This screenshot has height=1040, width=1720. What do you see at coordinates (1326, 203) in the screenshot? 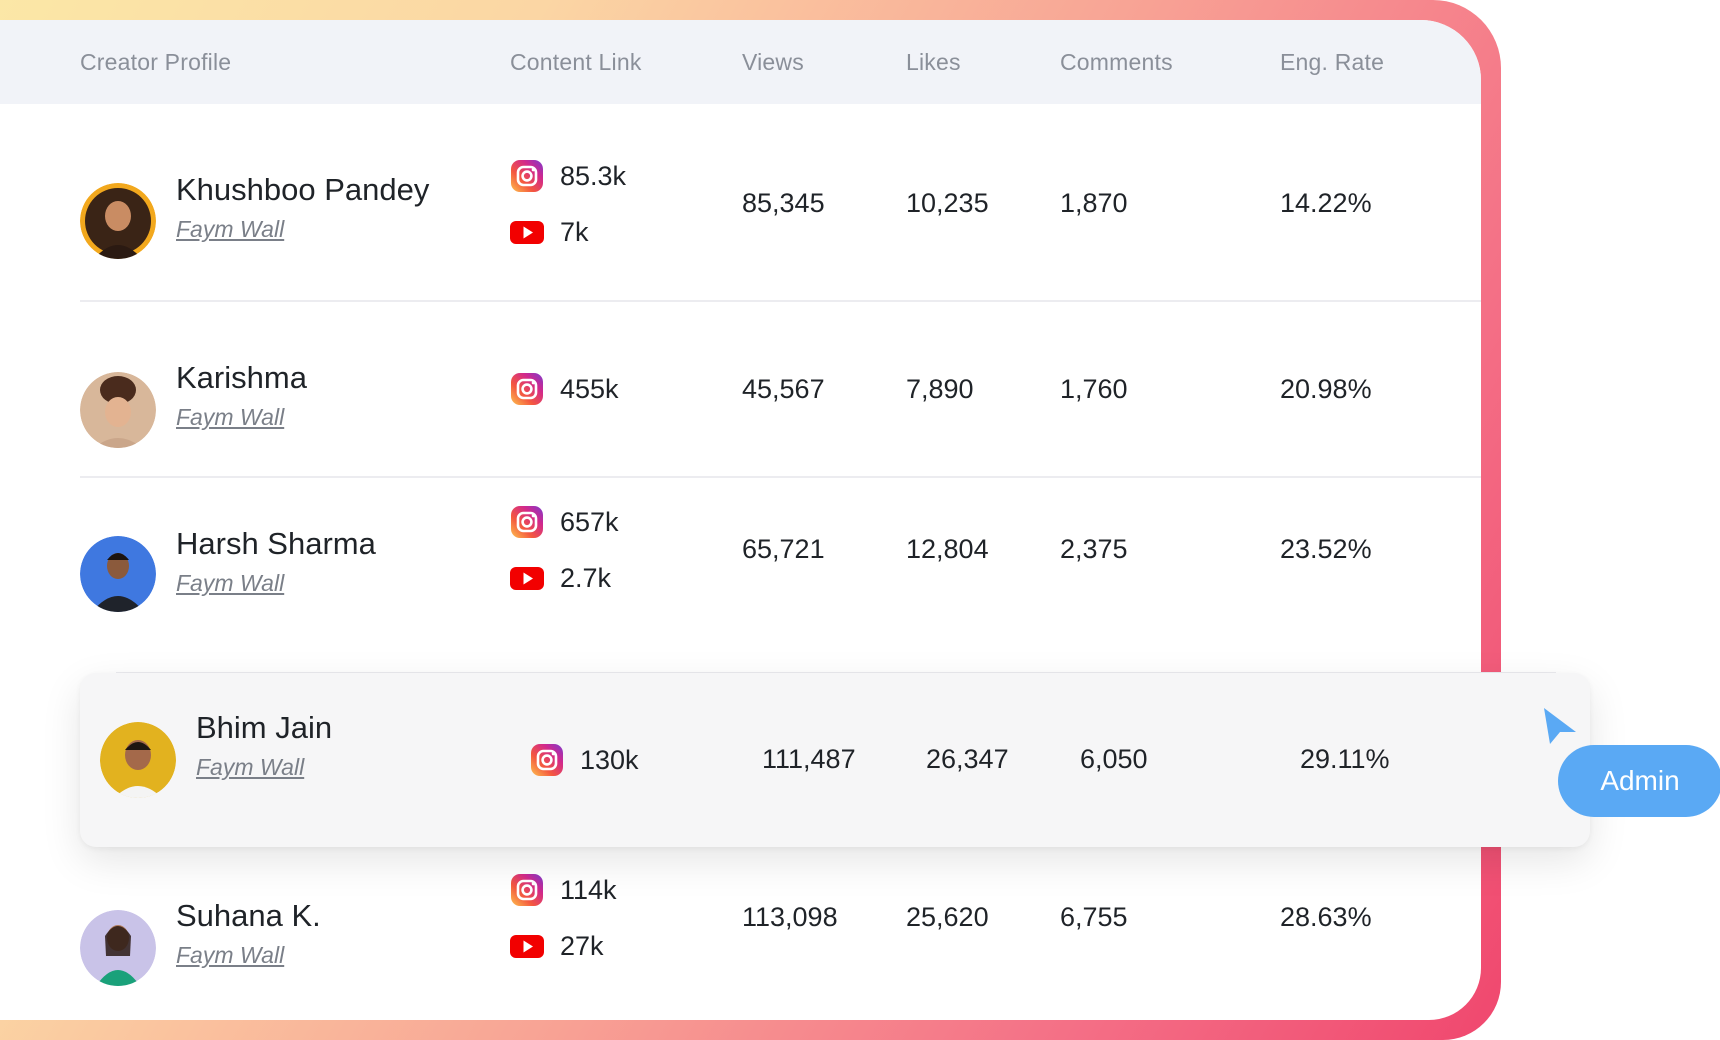
I see `eng-rate-value: 14.22%` at bounding box center [1326, 203].